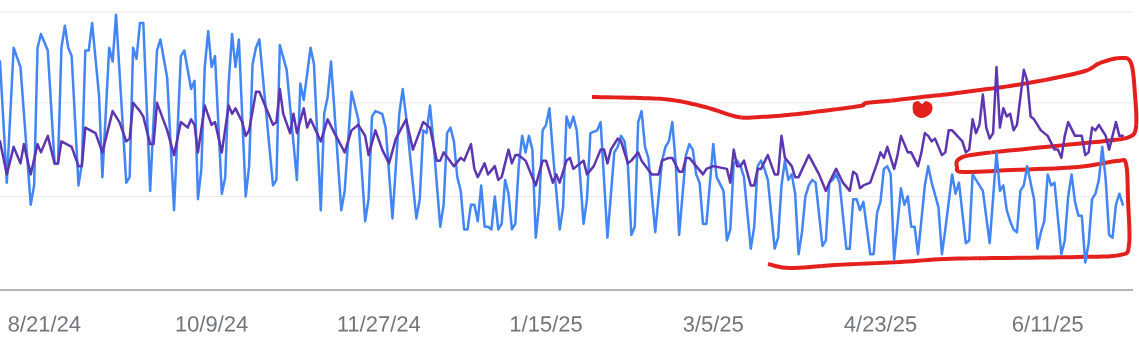 Image resolution: width=1139 pixels, height=342 pixels. I want to click on x-tick-label: 3/5/25, so click(713, 323).